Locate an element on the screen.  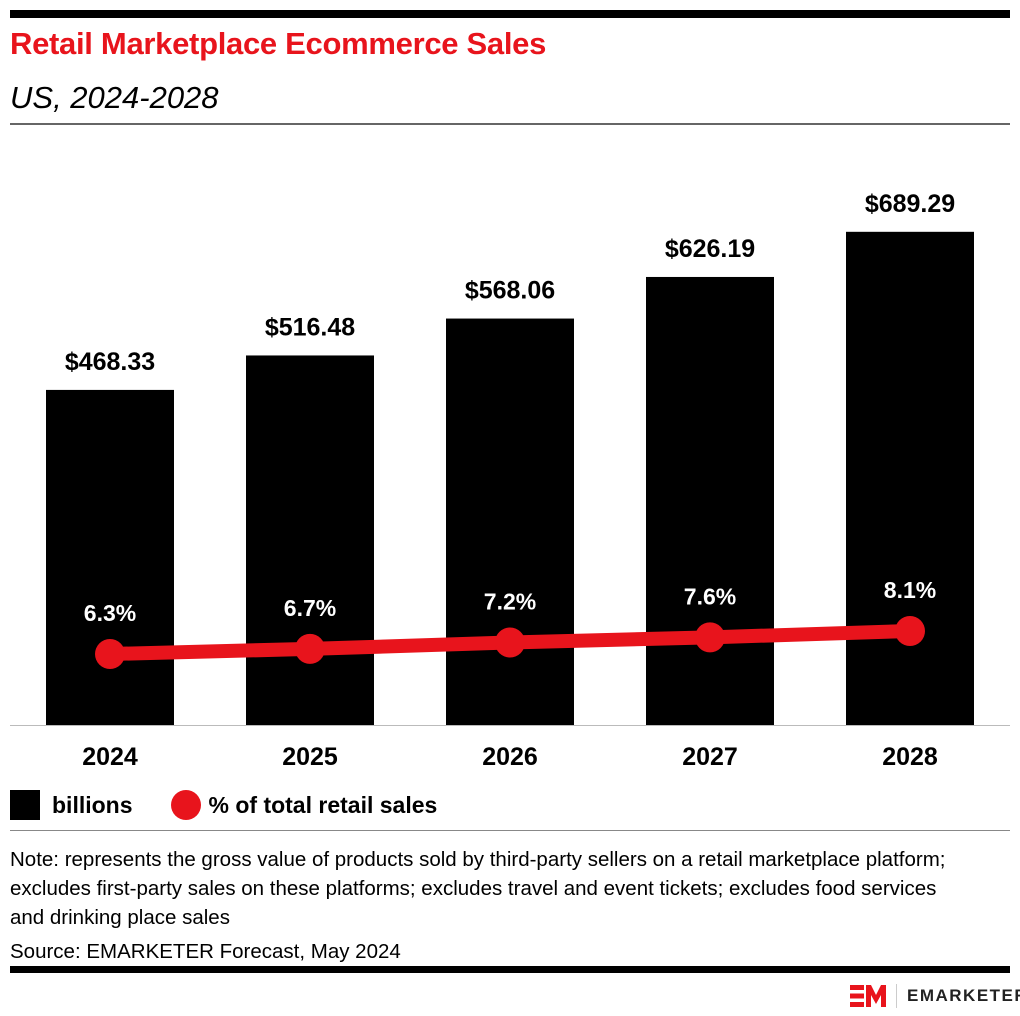
x-tick-2027: 2027 is located at coordinates (710, 757).